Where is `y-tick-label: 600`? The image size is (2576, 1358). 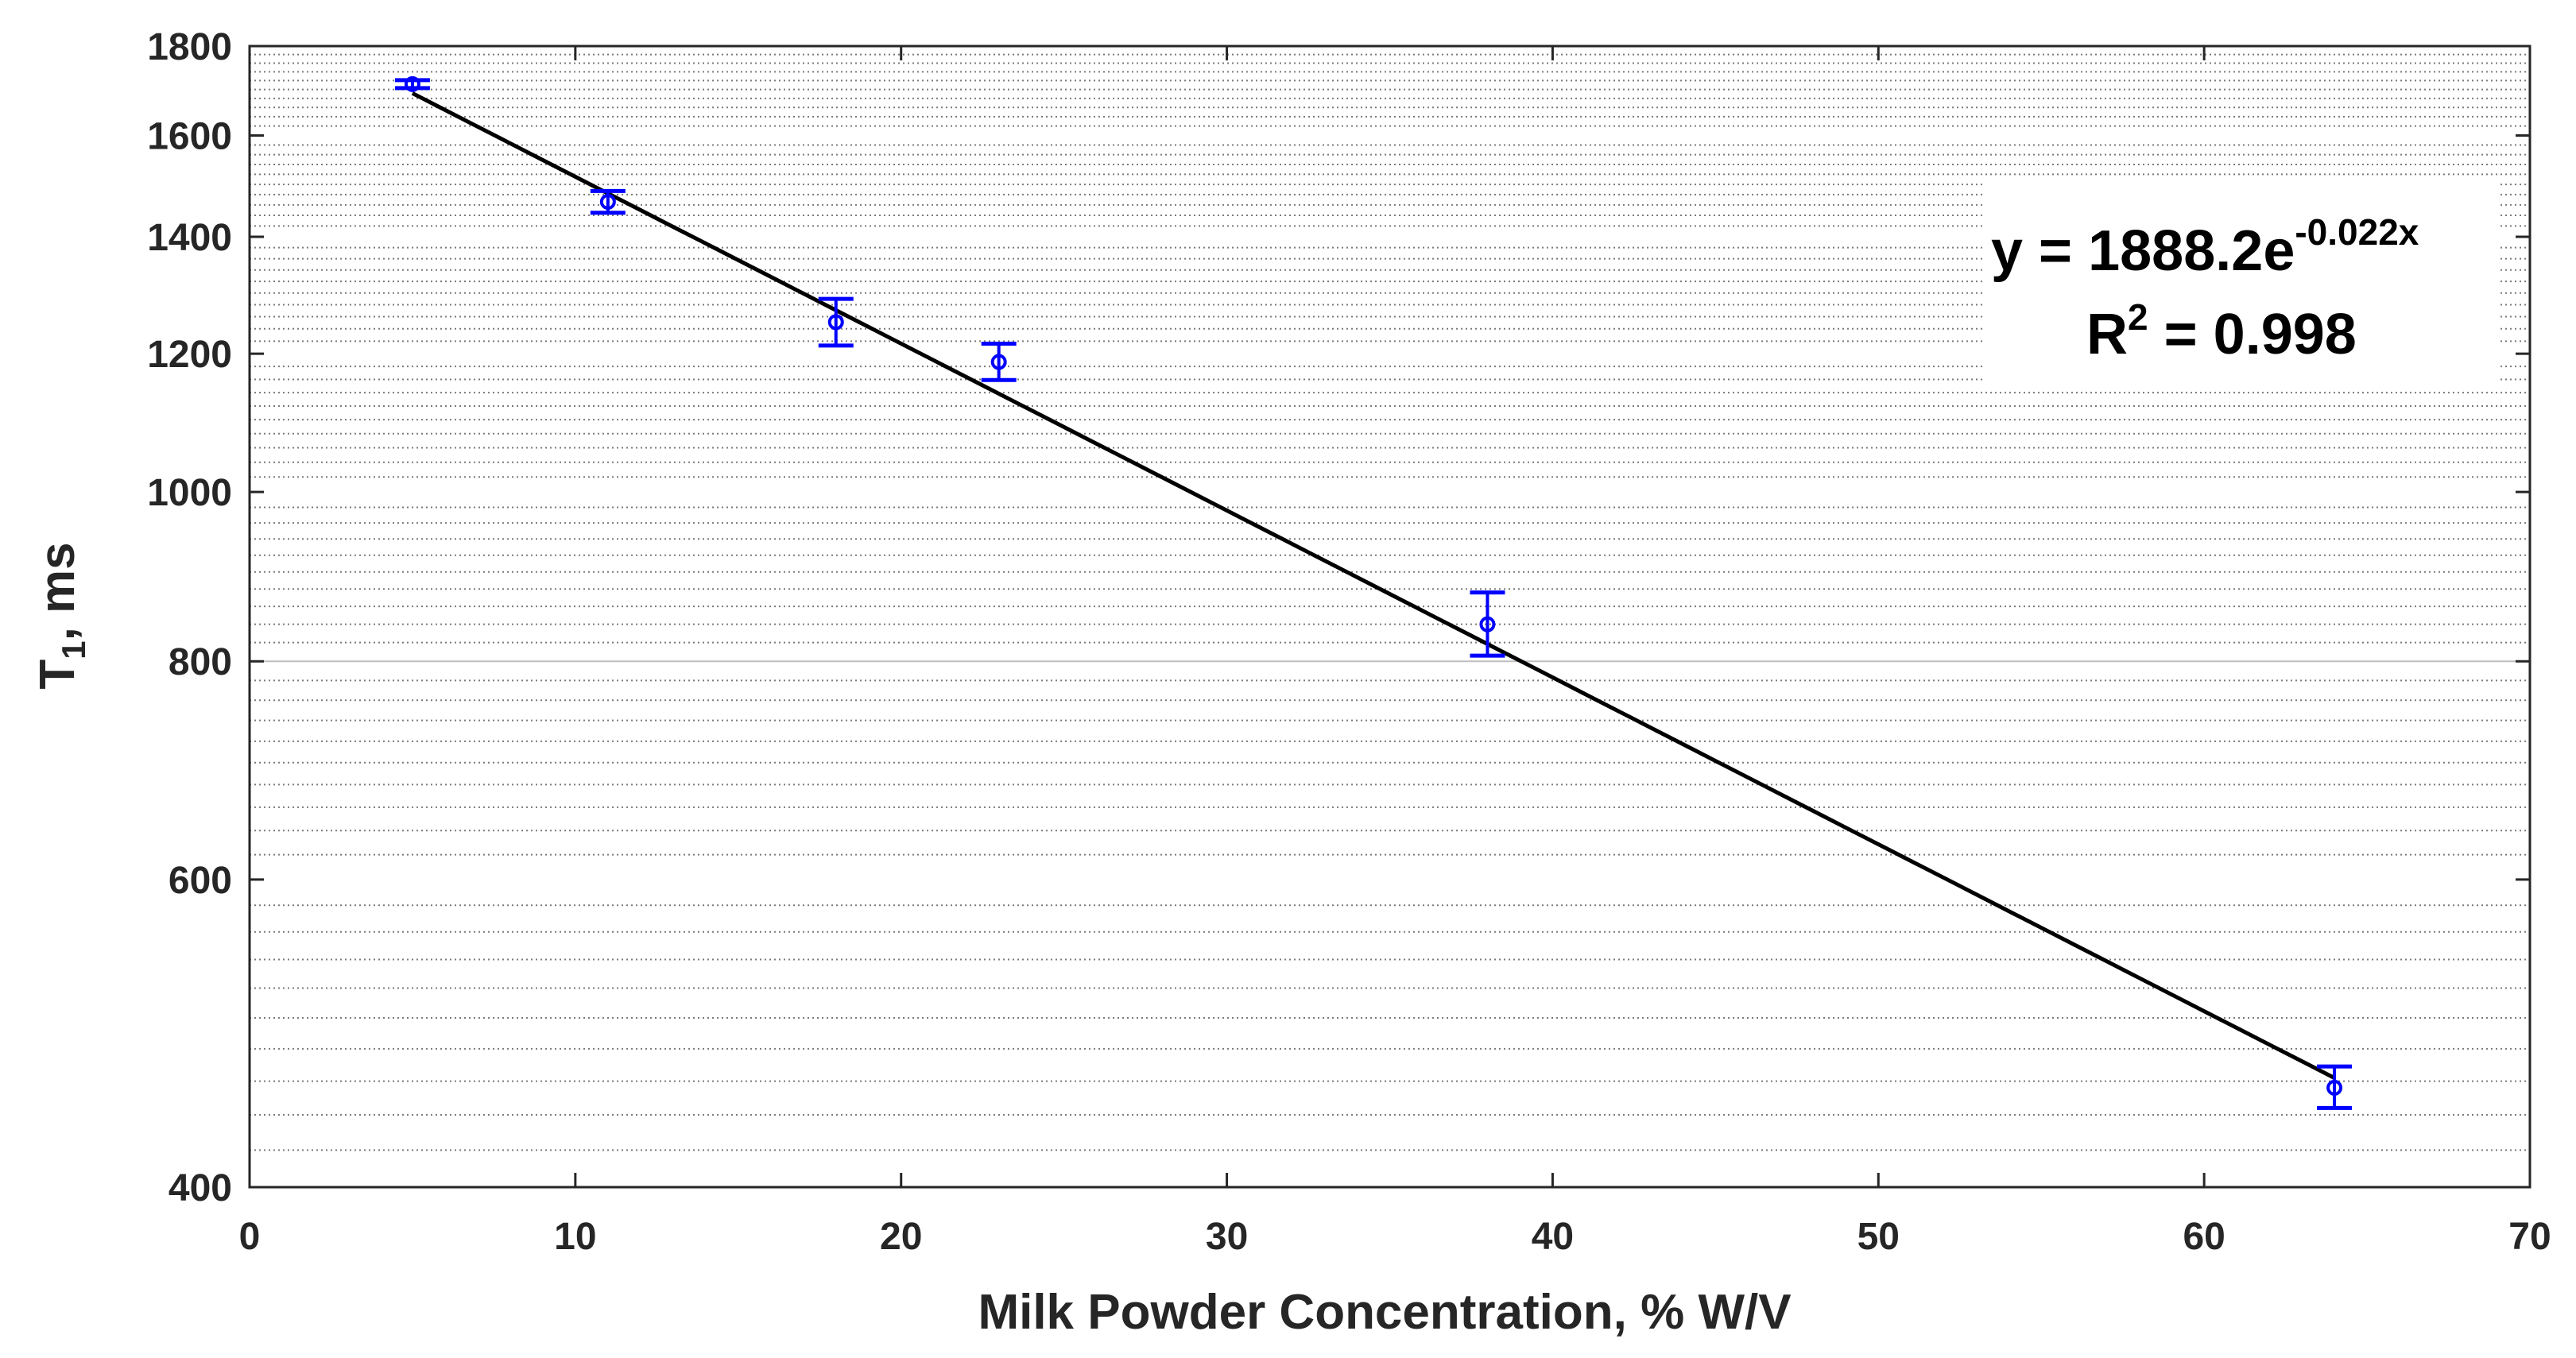 y-tick-label: 600 is located at coordinates (200, 881).